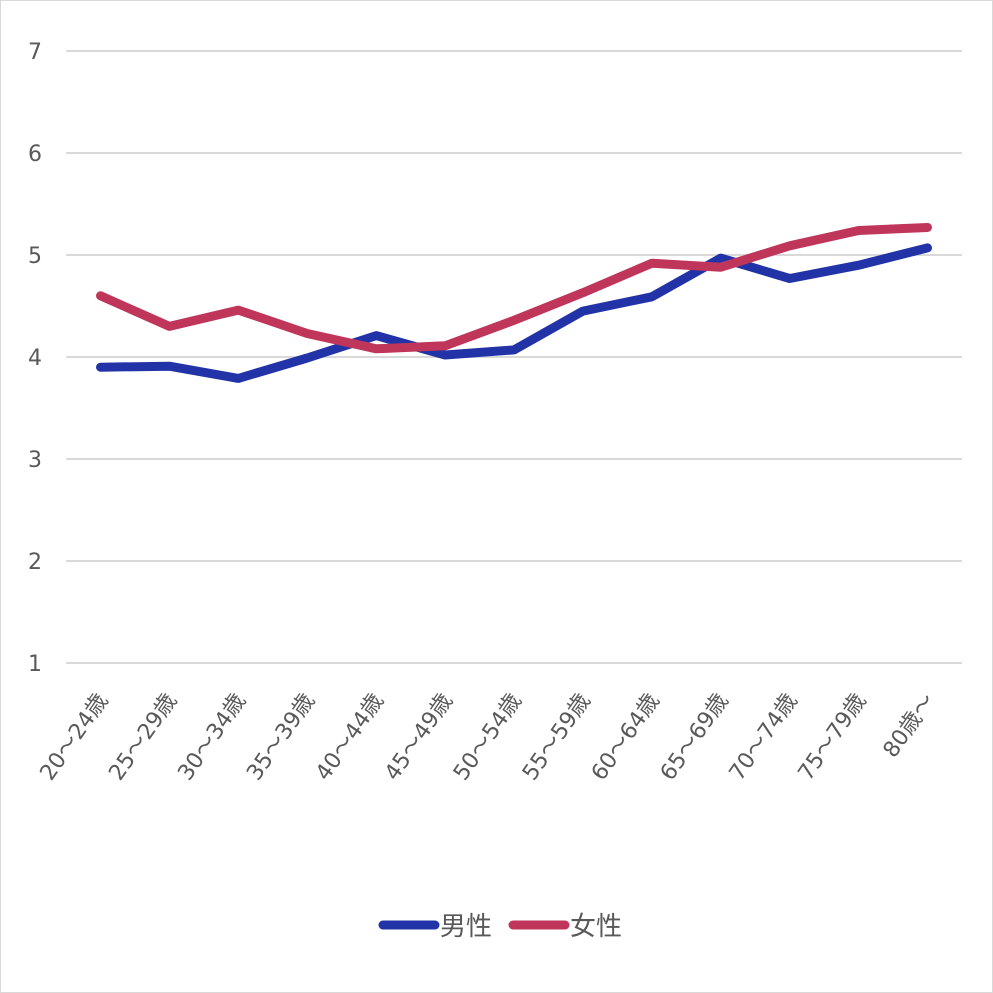 The width and height of the screenshot is (993, 993). What do you see at coordinates (695, 737) in the screenshot?
I see `x-tick-label: 65～69歳` at bounding box center [695, 737].